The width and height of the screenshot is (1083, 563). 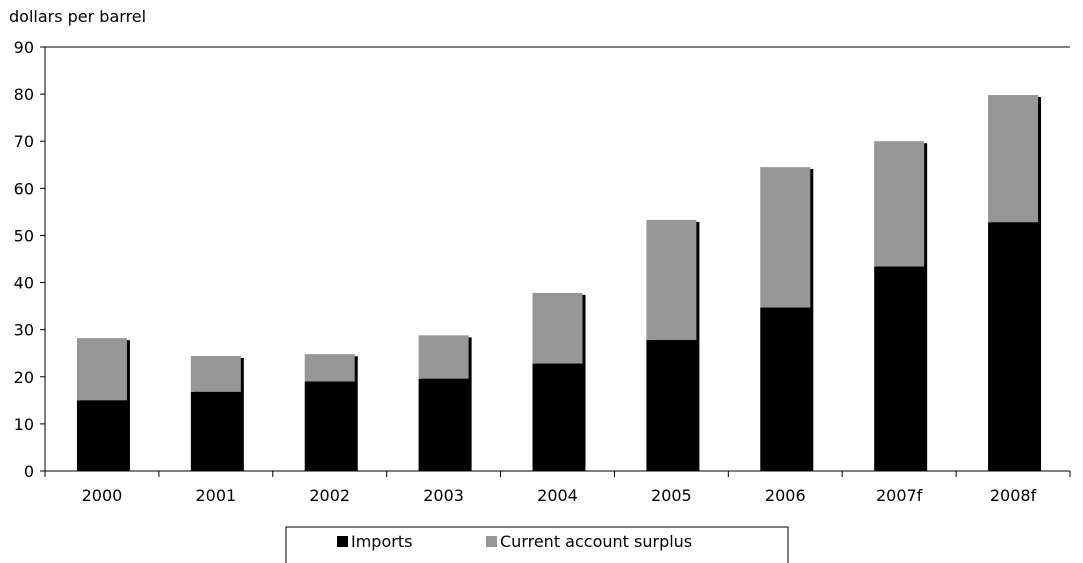 What do you see at coordinates (24, 330) in the screenshot?
I see `y-tick-label: 30` at bounding box center [24, 330].